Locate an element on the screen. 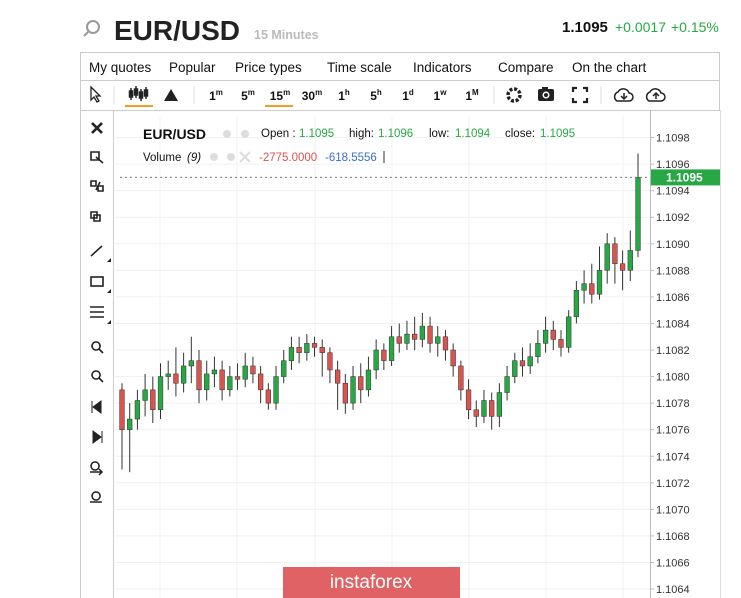 This screenshot has height=598, width=741. timeframe-number: 15 is located at coordinates (277, 96).